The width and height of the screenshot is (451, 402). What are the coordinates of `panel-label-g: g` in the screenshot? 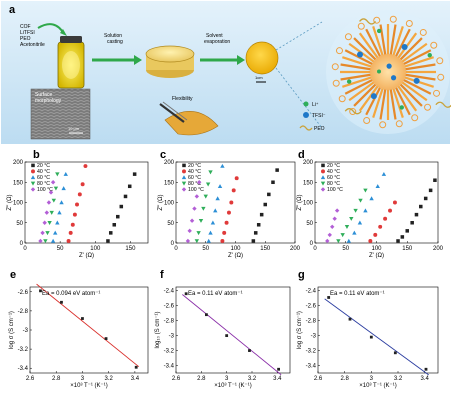 It's located at (301, 275).